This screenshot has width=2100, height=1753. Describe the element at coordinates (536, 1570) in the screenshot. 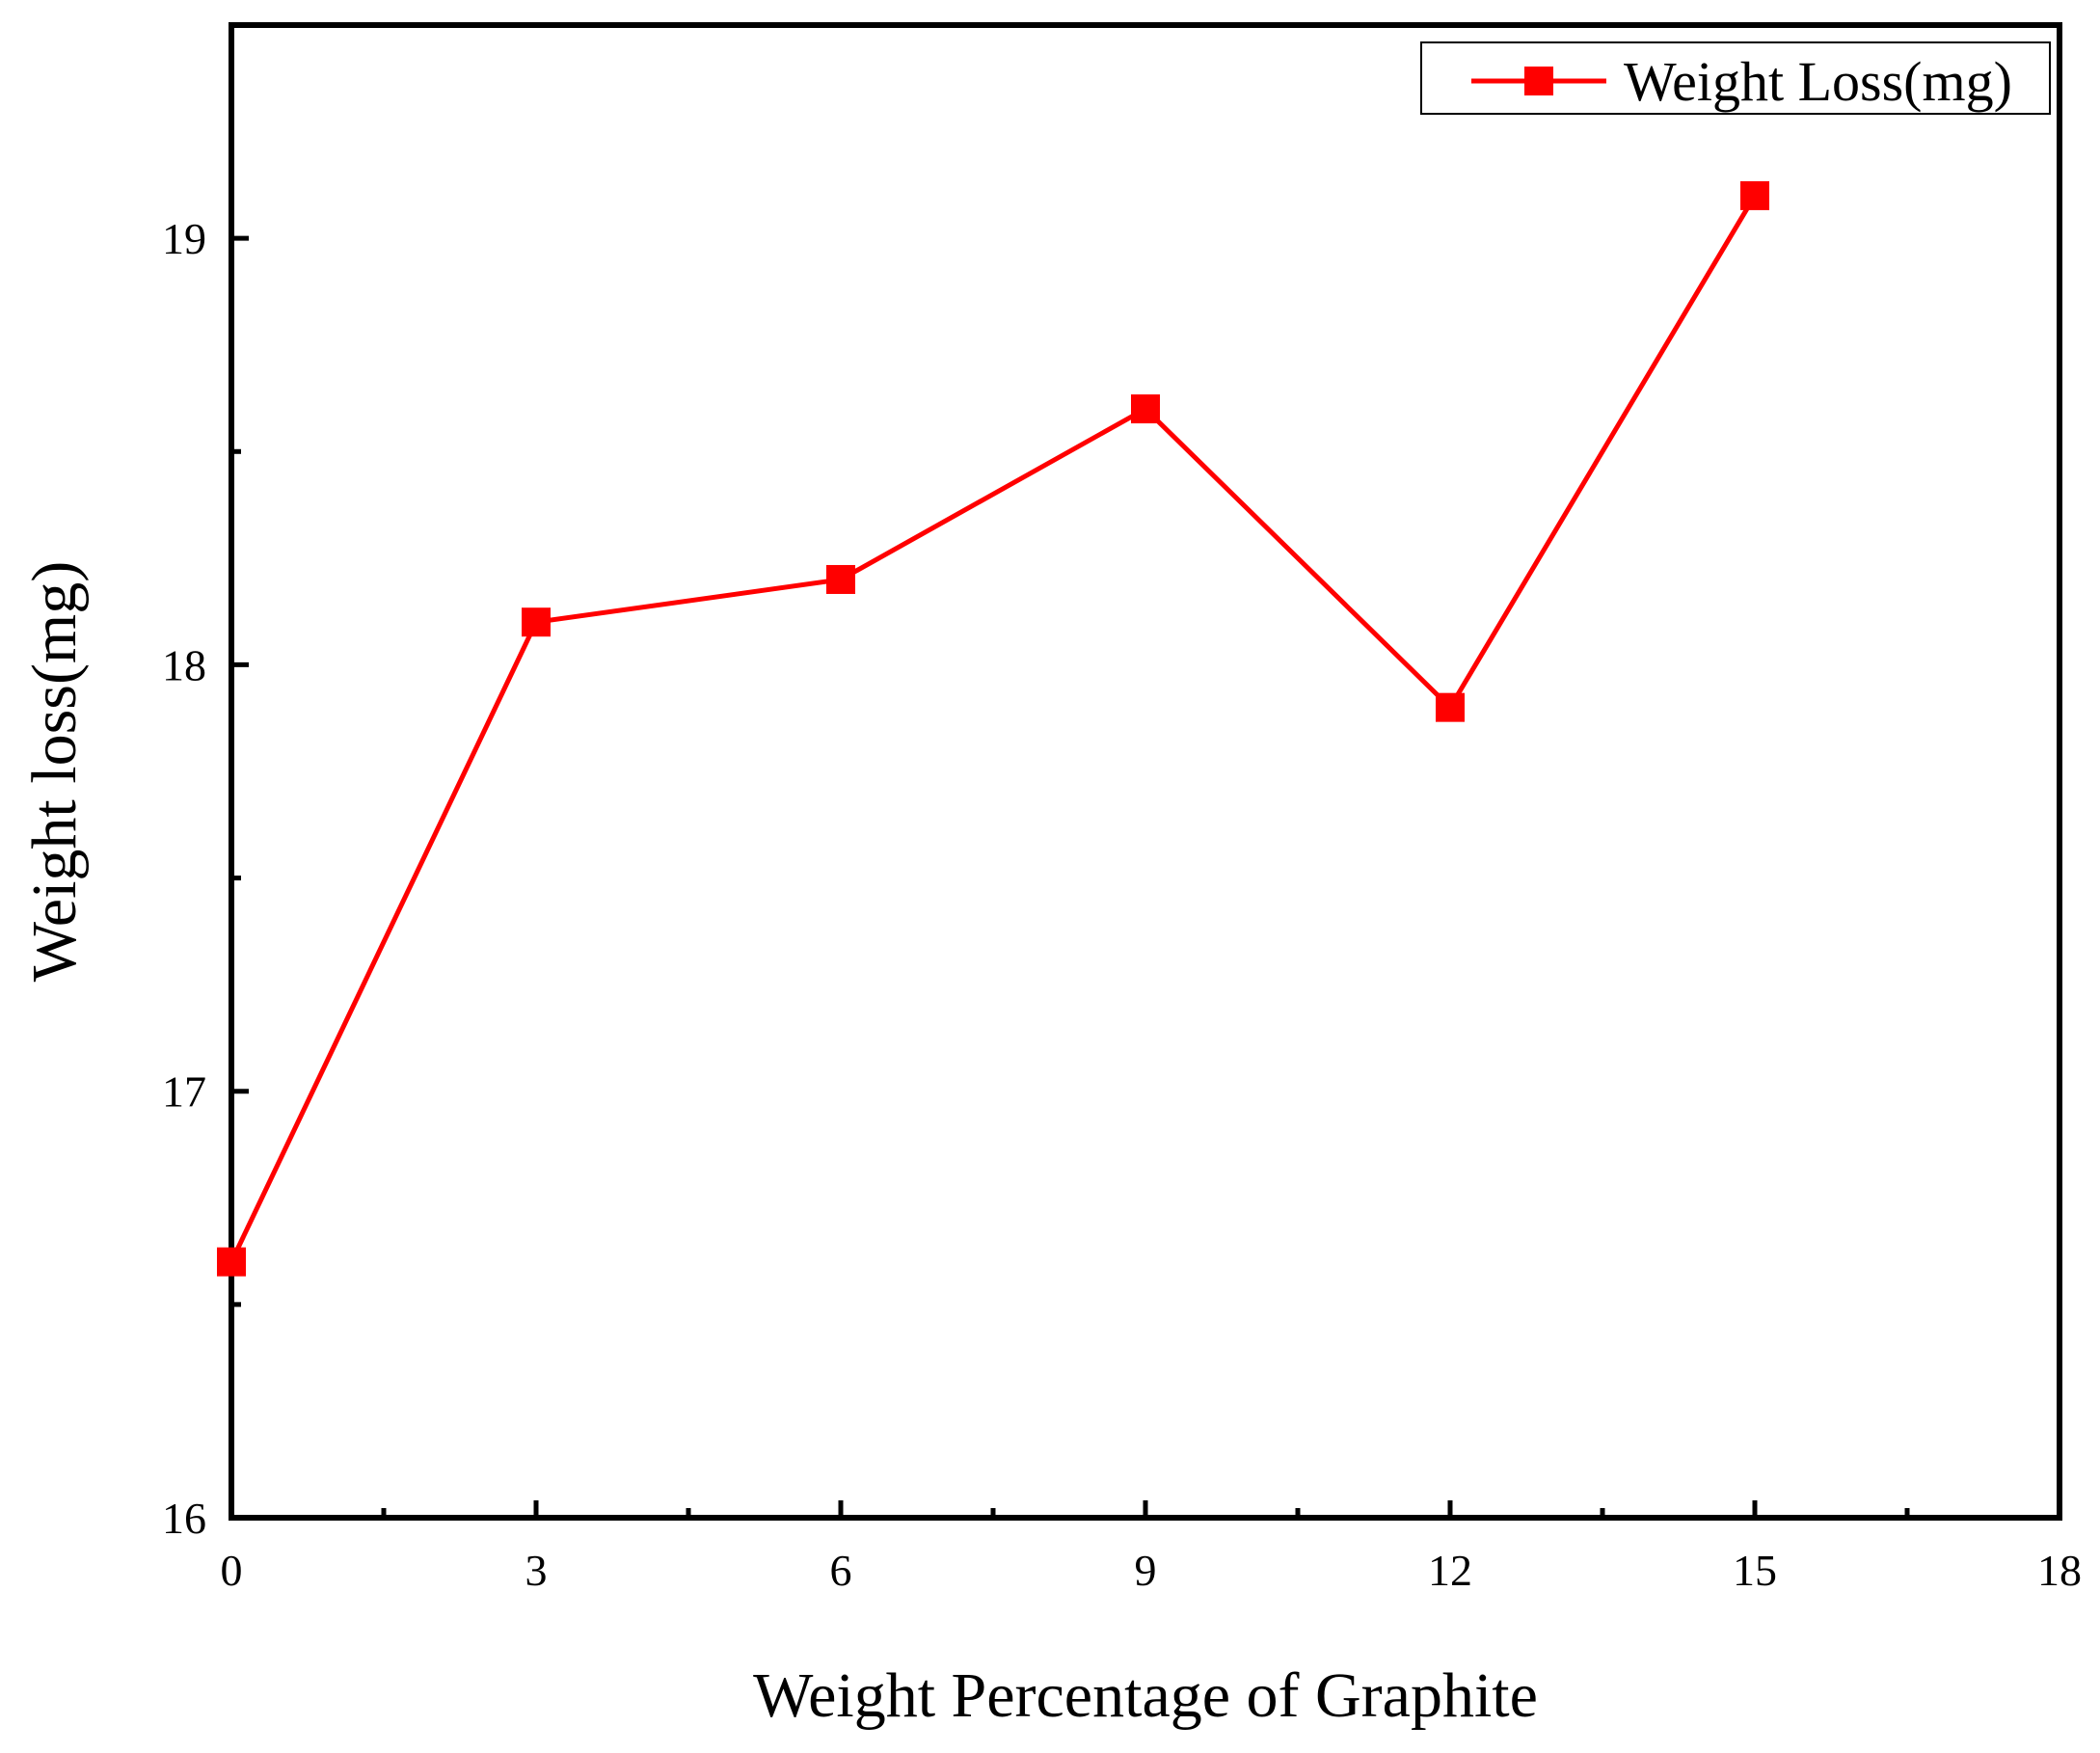

I see `x-tick-label: 3` at that location.